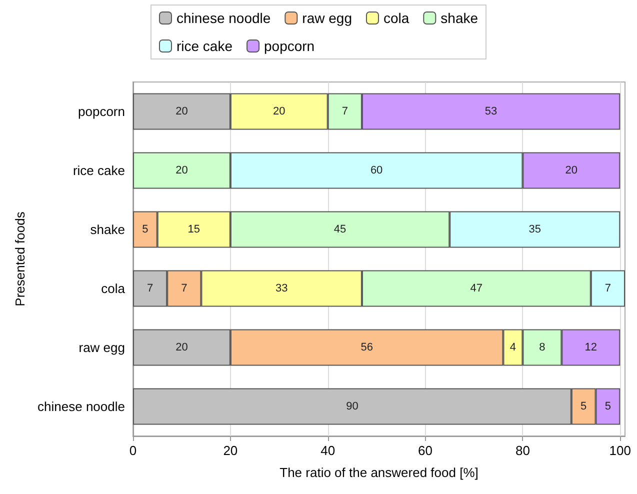 The height and width of the screenshot is (494, 637). What do you see at coordinates (459, 18) in the screenshot?
I see `legend-label: shake` at bounding box center [459, 18].